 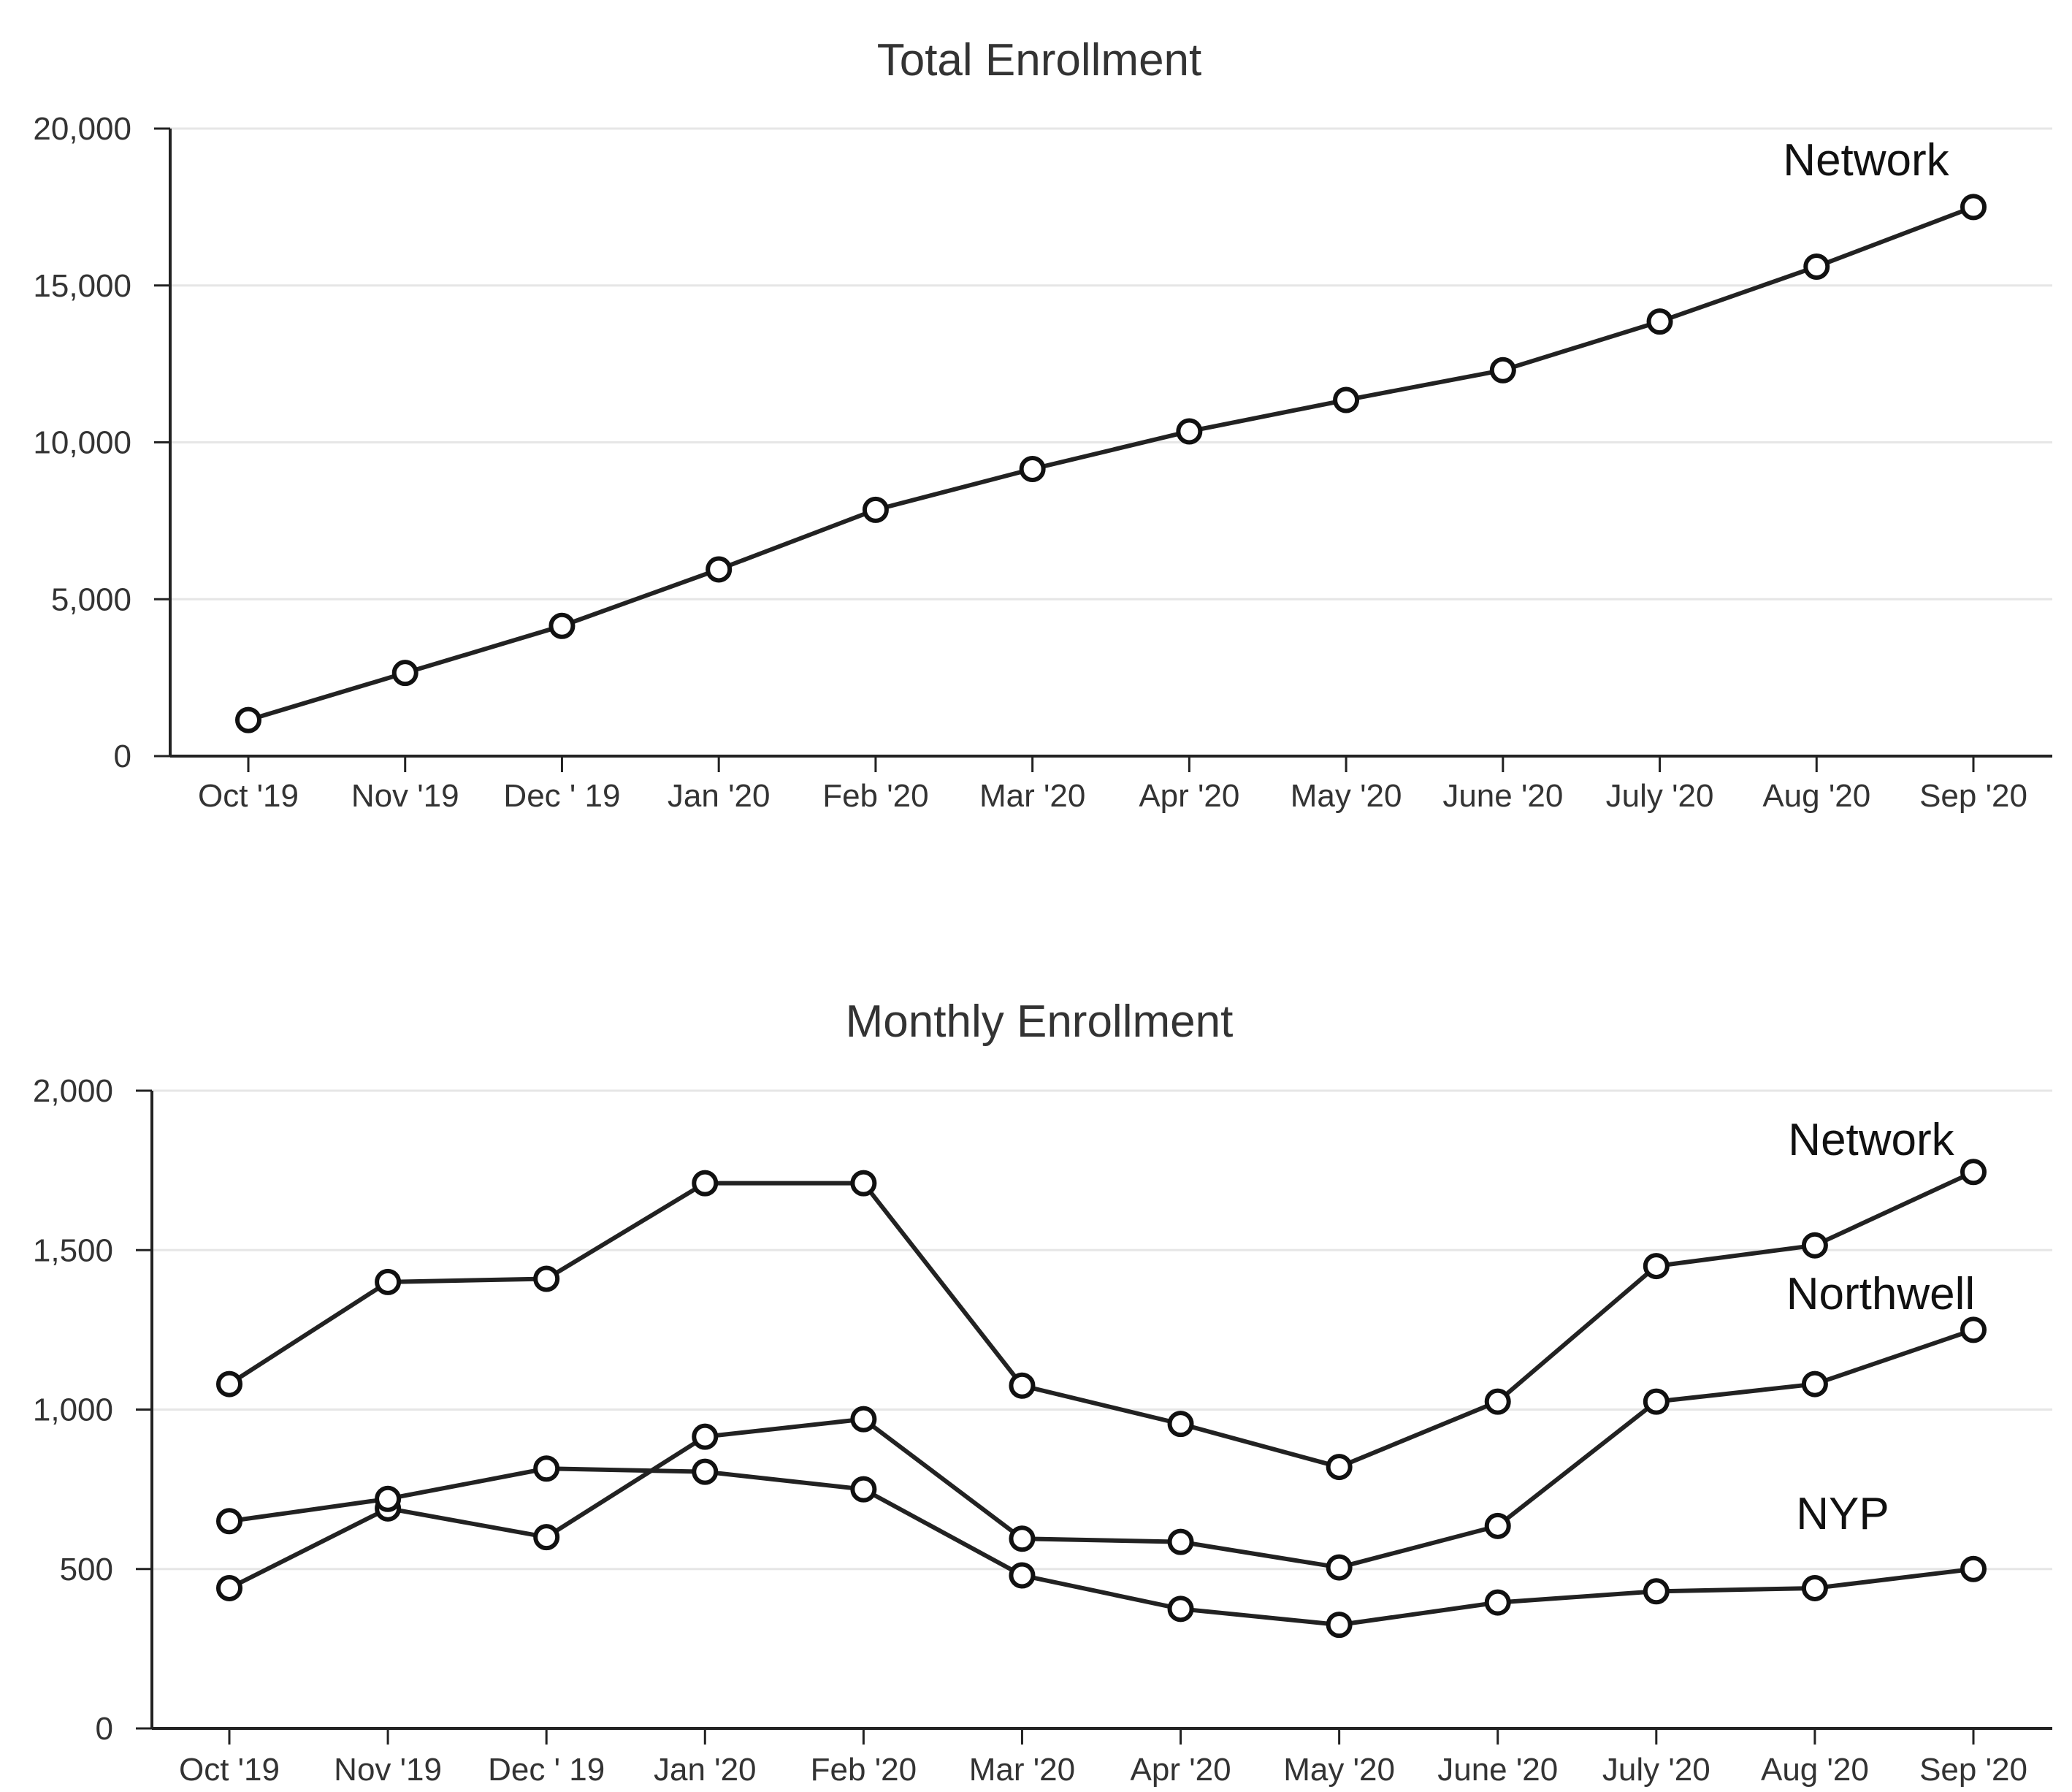 I want to click on y-tick-label: 10,000, so click(x=82, y=443).